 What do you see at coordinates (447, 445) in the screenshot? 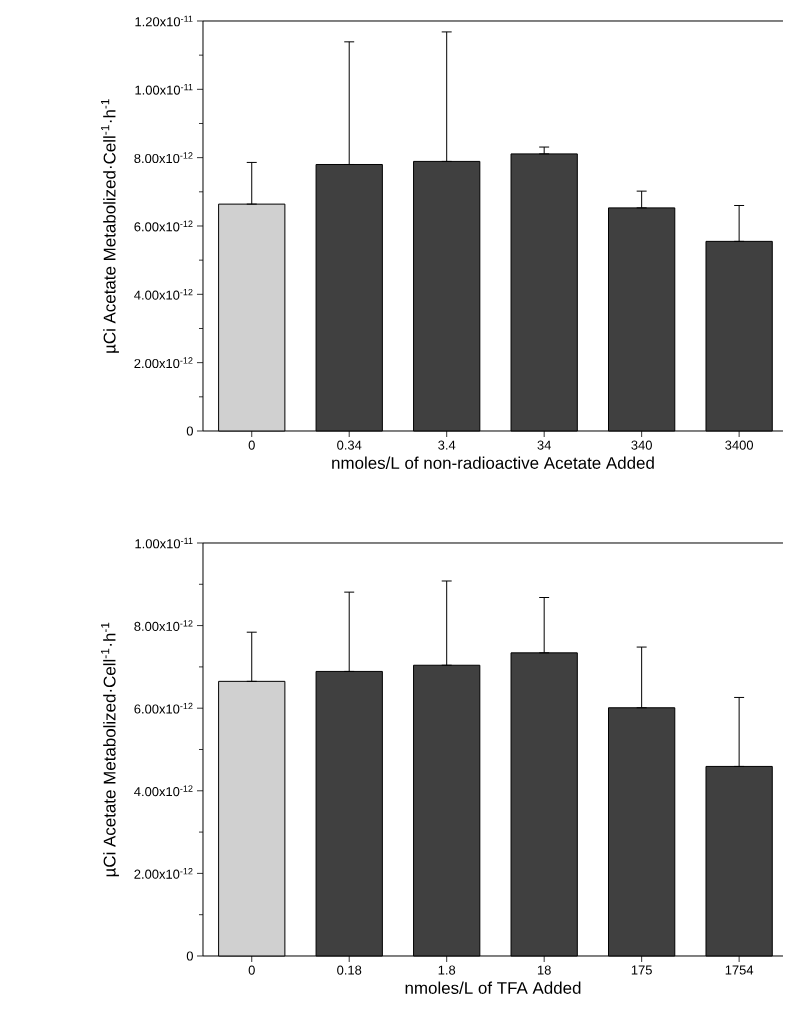
I see `x-tick-label: 3.4` at bounding box center [447, 445].